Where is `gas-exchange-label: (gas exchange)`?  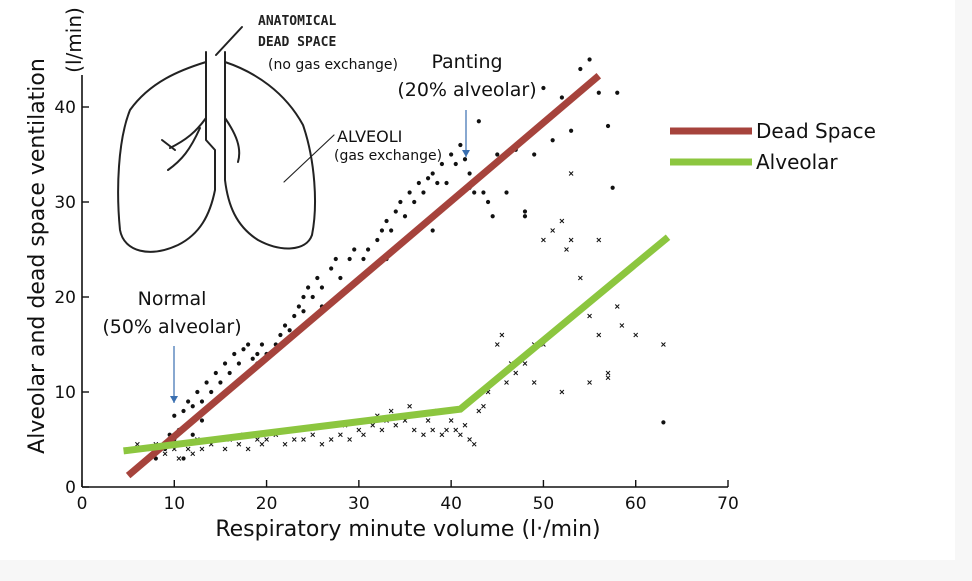
gas-exchange-label: (gas exchange) is located at coordinates (388, 156).